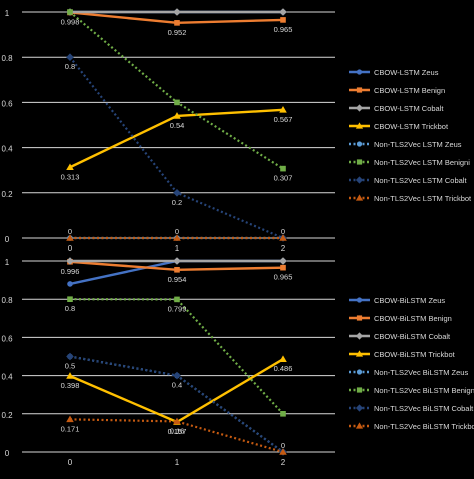  Describe the element at coordinates (177, 32) in the screenshot. I see `data-label: 0.952` at that location.